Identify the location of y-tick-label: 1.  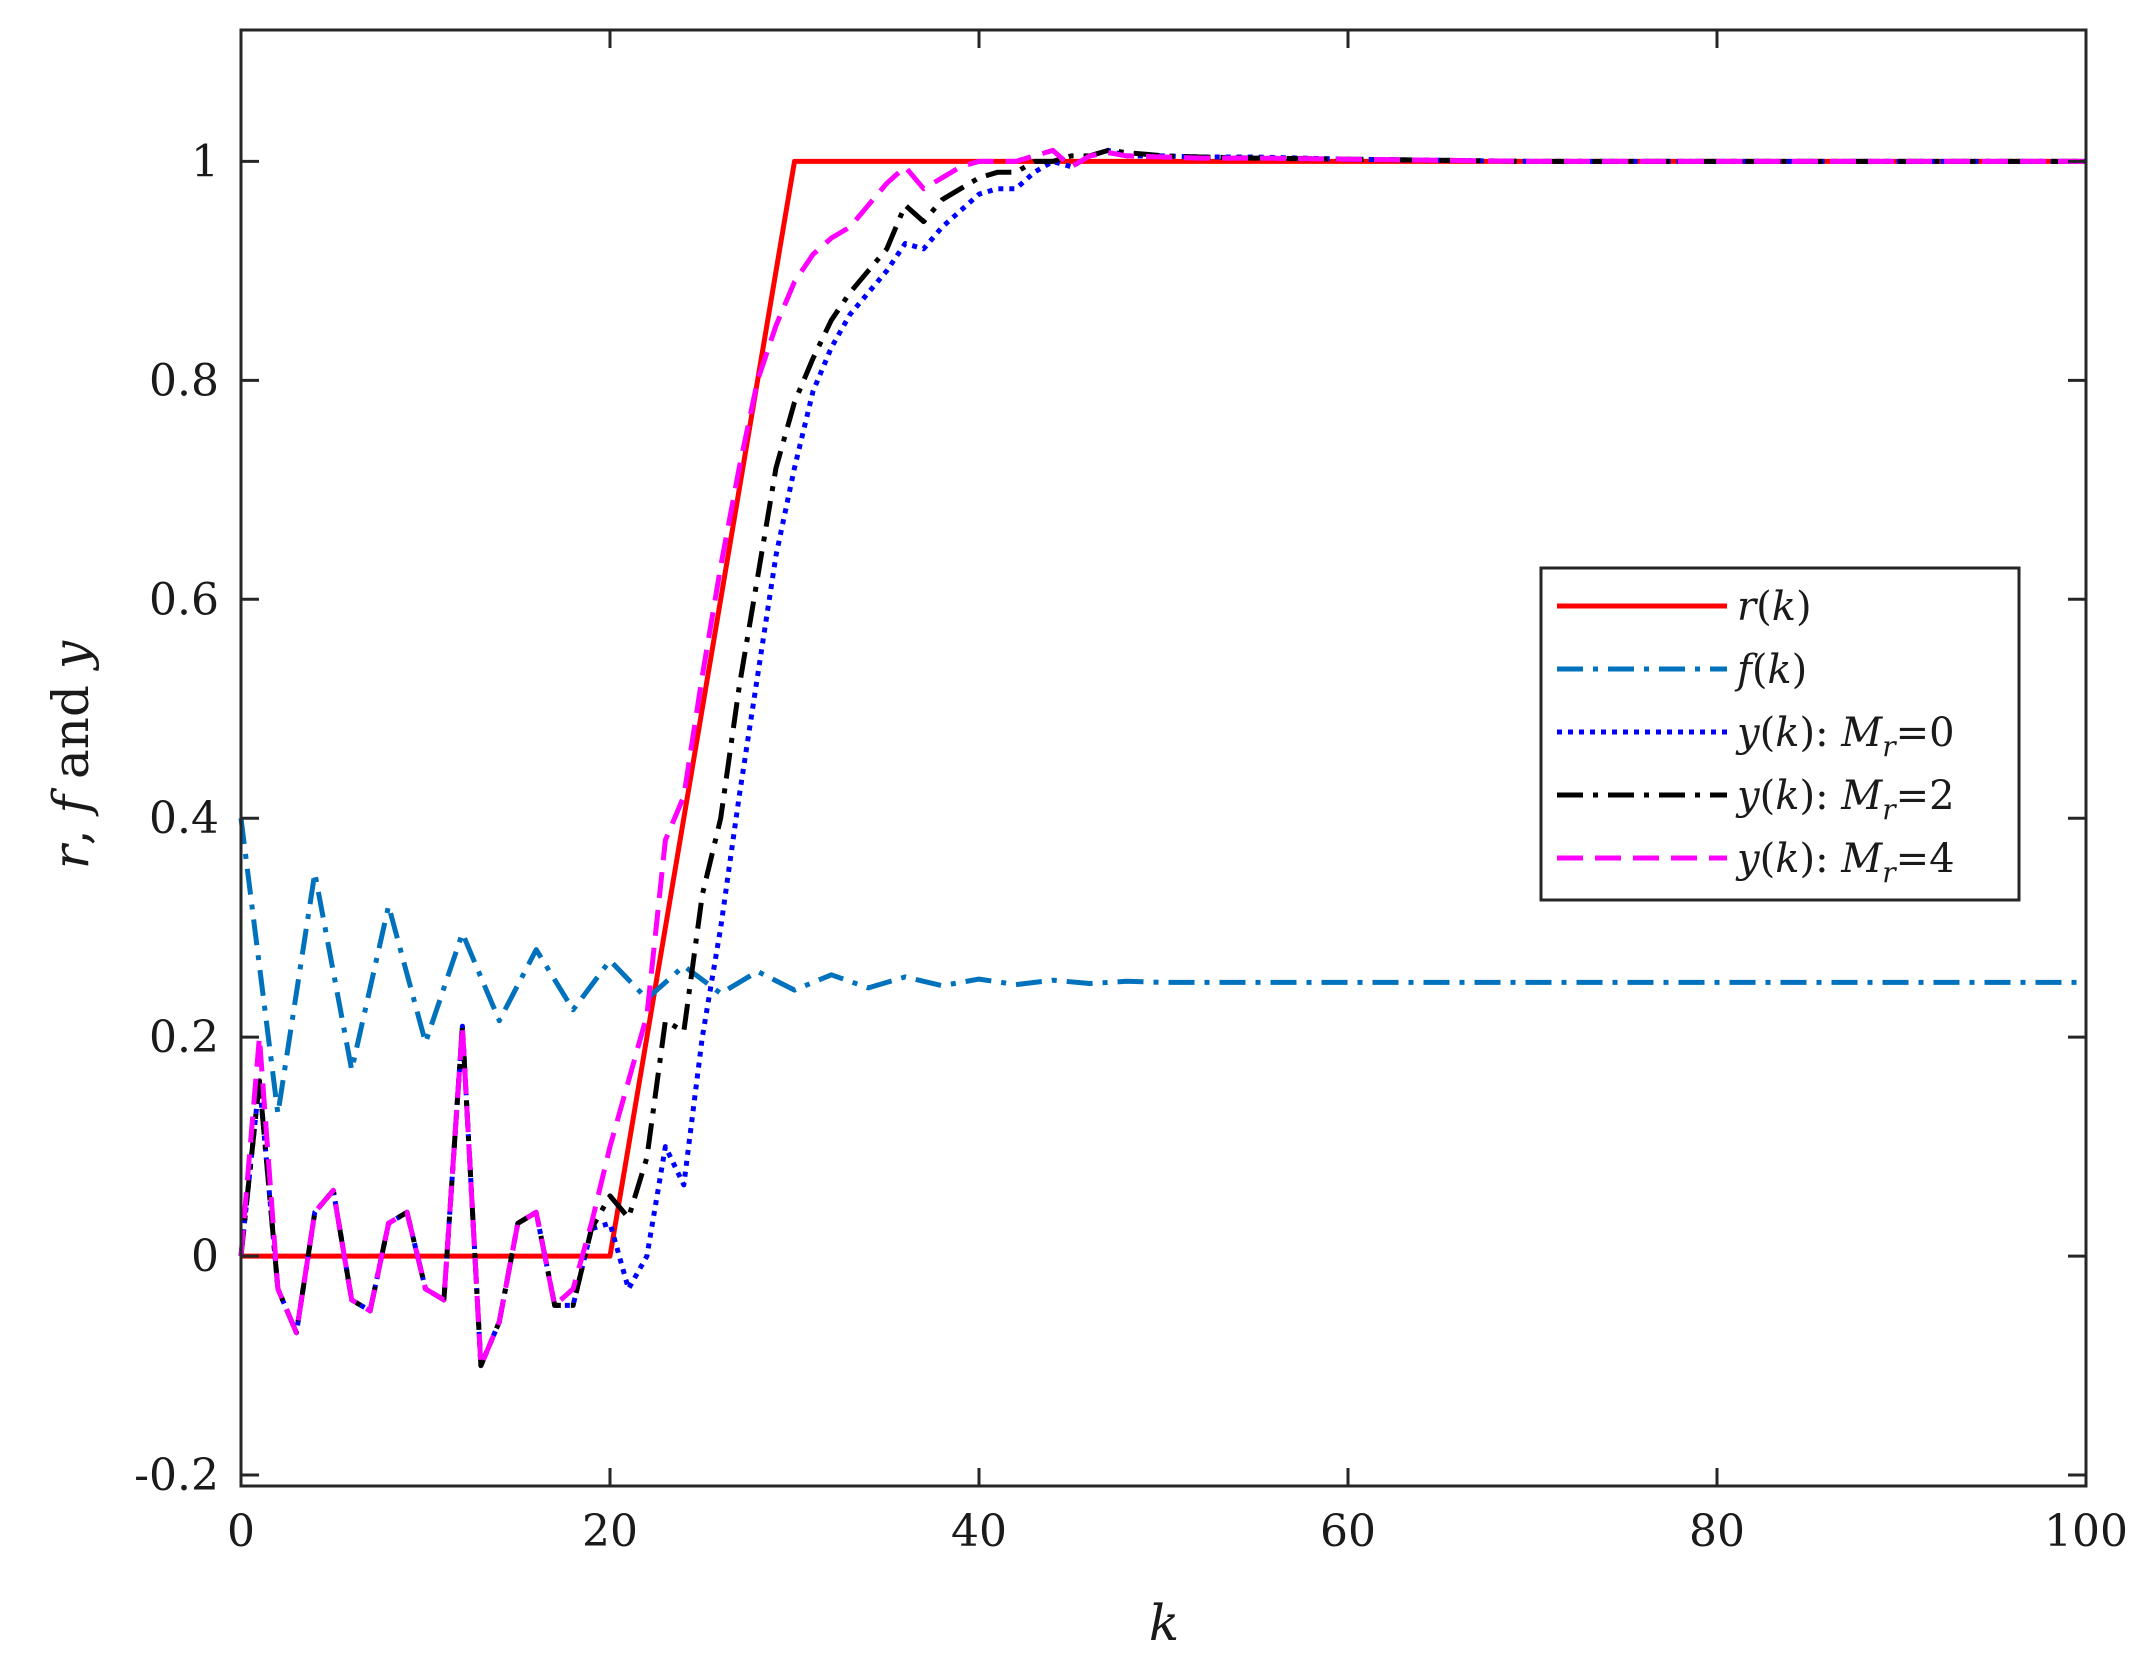
(205, 161).